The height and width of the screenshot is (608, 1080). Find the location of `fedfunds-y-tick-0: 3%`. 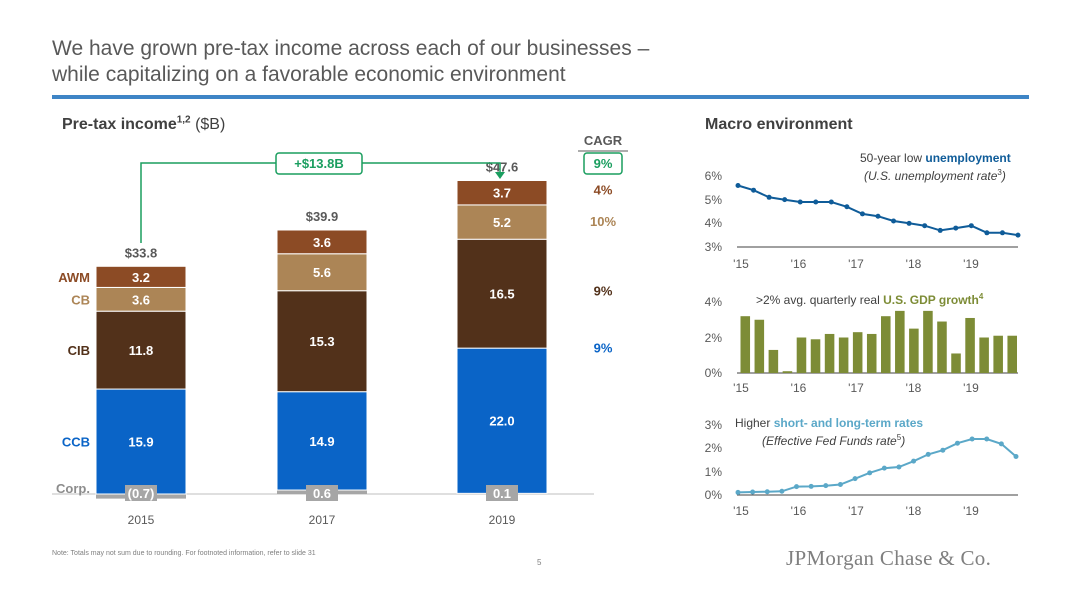

fedfunds-y-tick-0: 3% is located at coordinates (714, 425).